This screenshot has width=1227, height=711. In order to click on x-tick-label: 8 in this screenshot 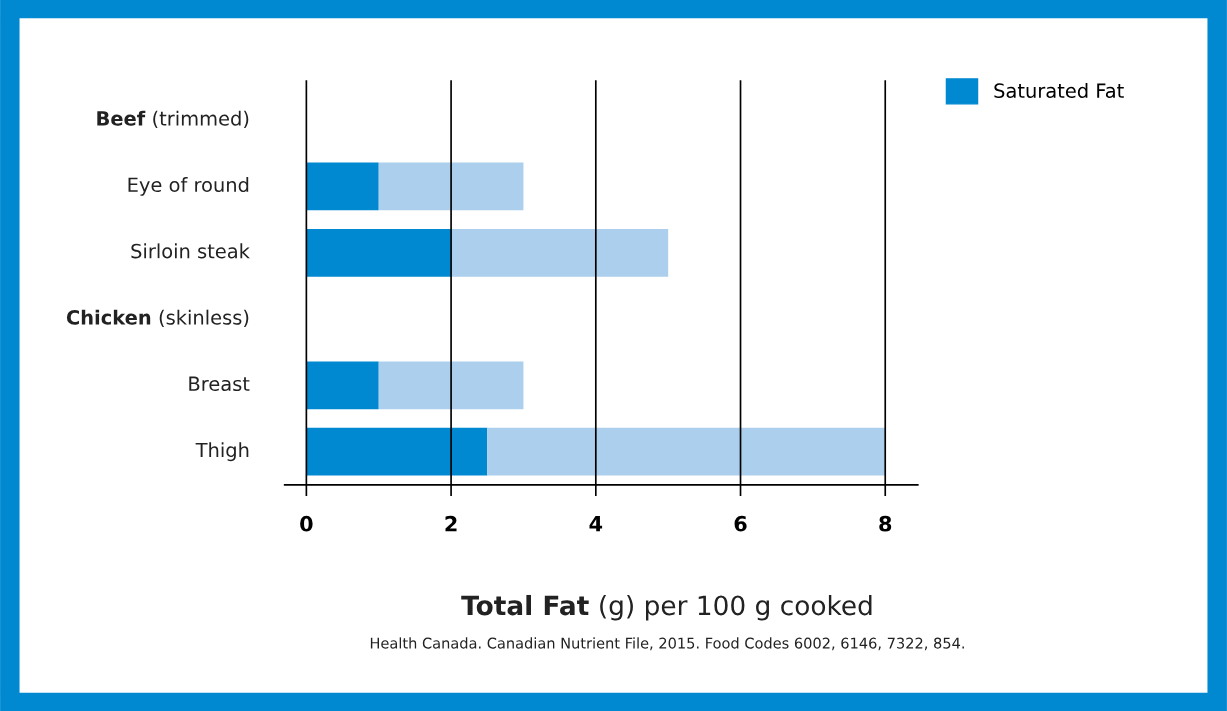, I will do `click(885, 523)`.